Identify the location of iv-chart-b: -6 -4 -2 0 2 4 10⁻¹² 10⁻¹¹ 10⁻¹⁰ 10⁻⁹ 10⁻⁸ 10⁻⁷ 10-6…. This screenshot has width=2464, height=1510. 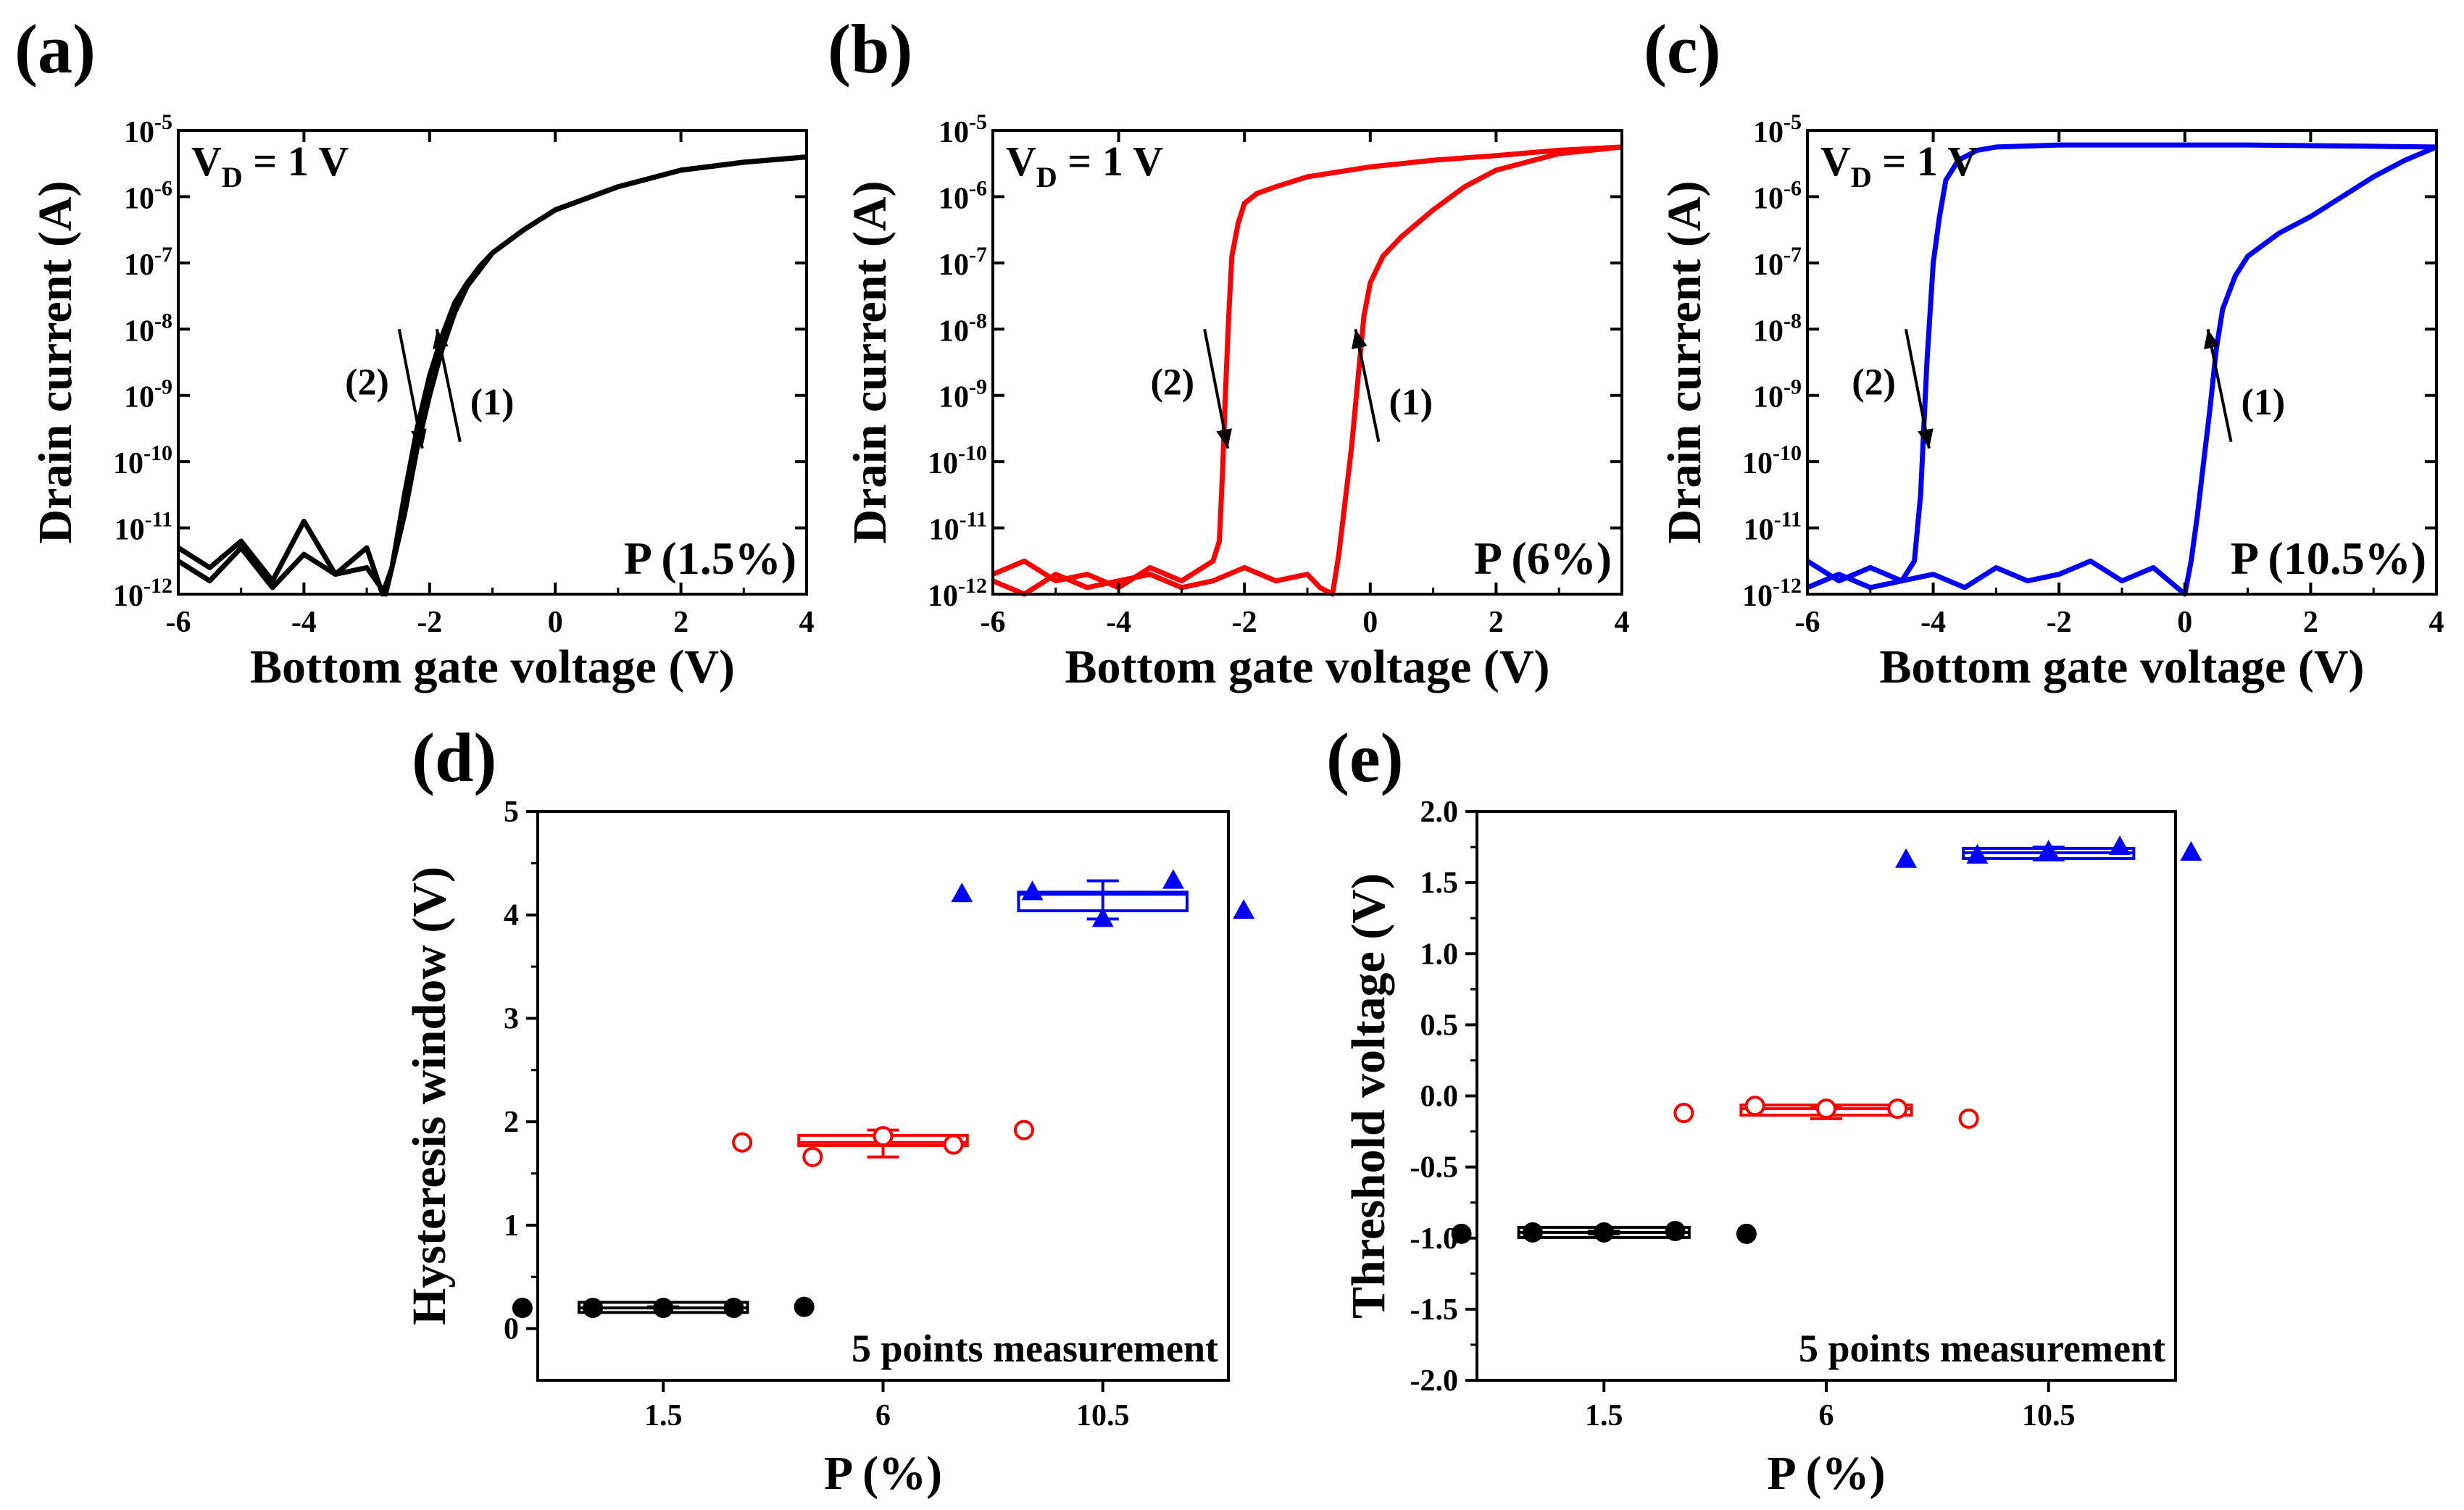
(1237, 402).